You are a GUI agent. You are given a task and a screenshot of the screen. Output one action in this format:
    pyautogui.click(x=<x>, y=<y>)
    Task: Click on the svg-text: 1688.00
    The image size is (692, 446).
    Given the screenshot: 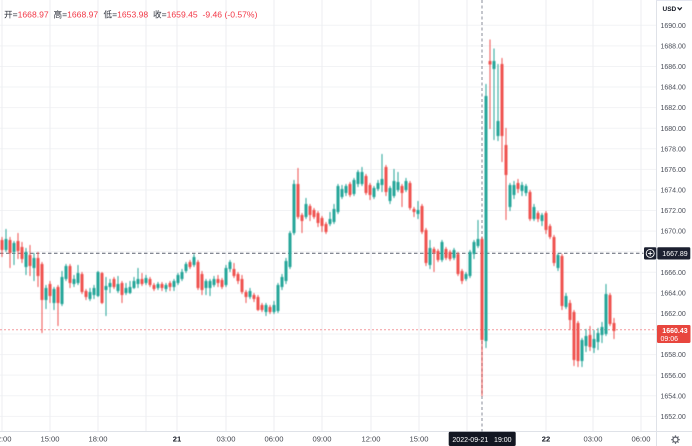 What is the action you would take?
    pyautogui.click(x=673, y=47)
    